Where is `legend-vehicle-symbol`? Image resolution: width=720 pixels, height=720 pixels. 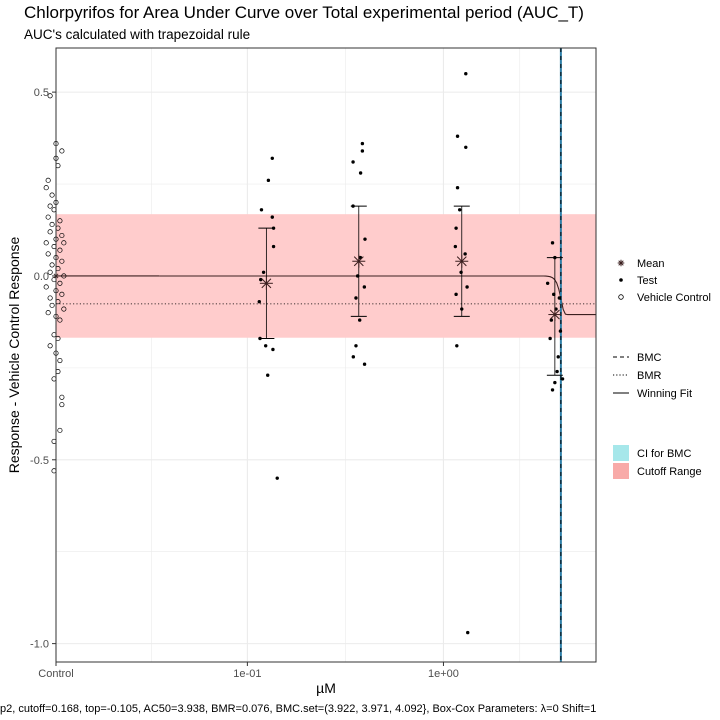
legend-vehicle-symbol is located at coordinates (621, 297).